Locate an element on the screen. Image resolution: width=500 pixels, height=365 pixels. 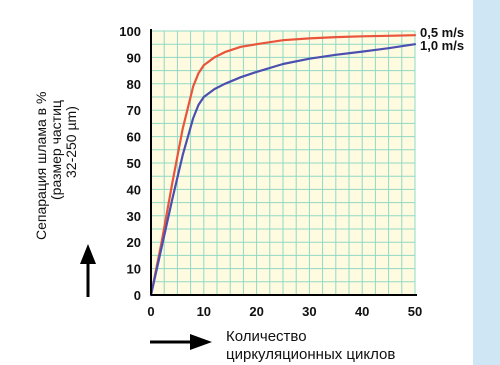
y-axis-title-line-3: 32-250 µm) is located at coordinates (71, 142).